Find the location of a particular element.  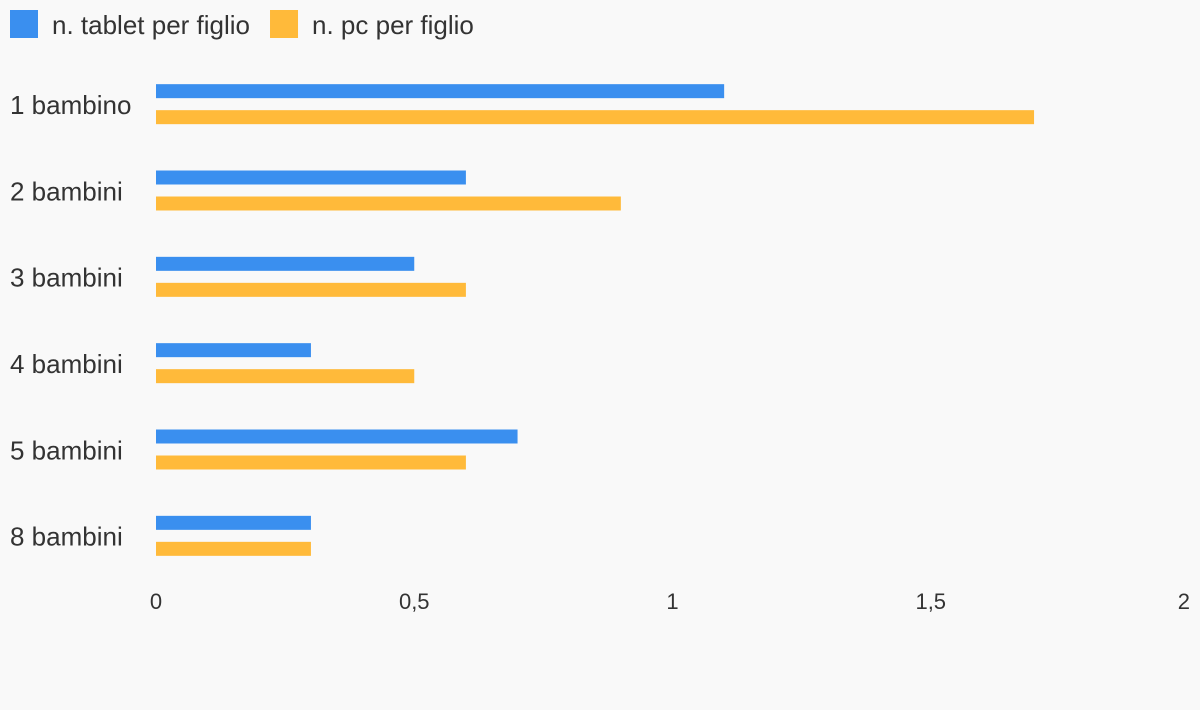

x-tick-label: 0 is located at coordinates (156, 601).